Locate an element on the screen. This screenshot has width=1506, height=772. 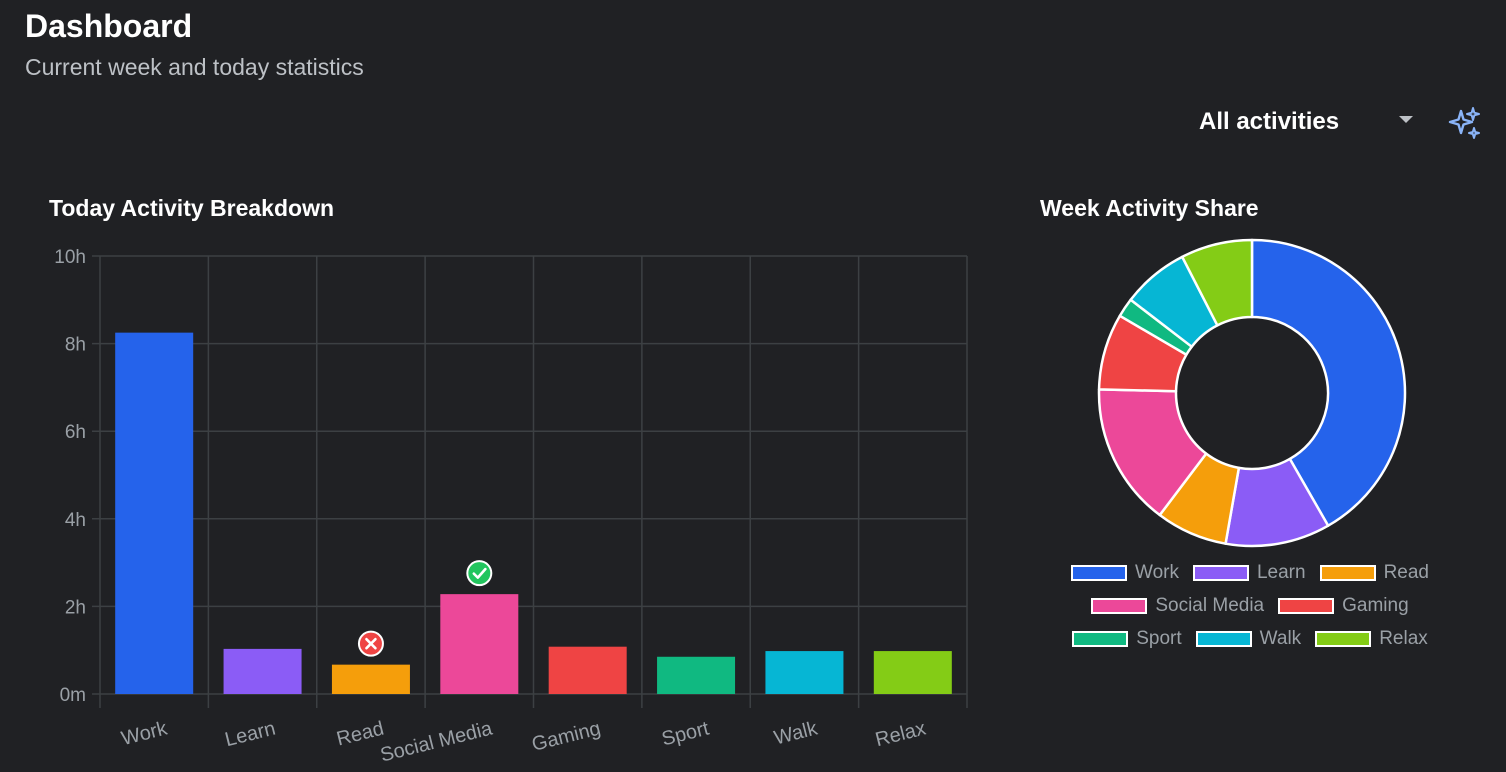
legend-row: Work Learn Read is located at coordinates (1250, 572).